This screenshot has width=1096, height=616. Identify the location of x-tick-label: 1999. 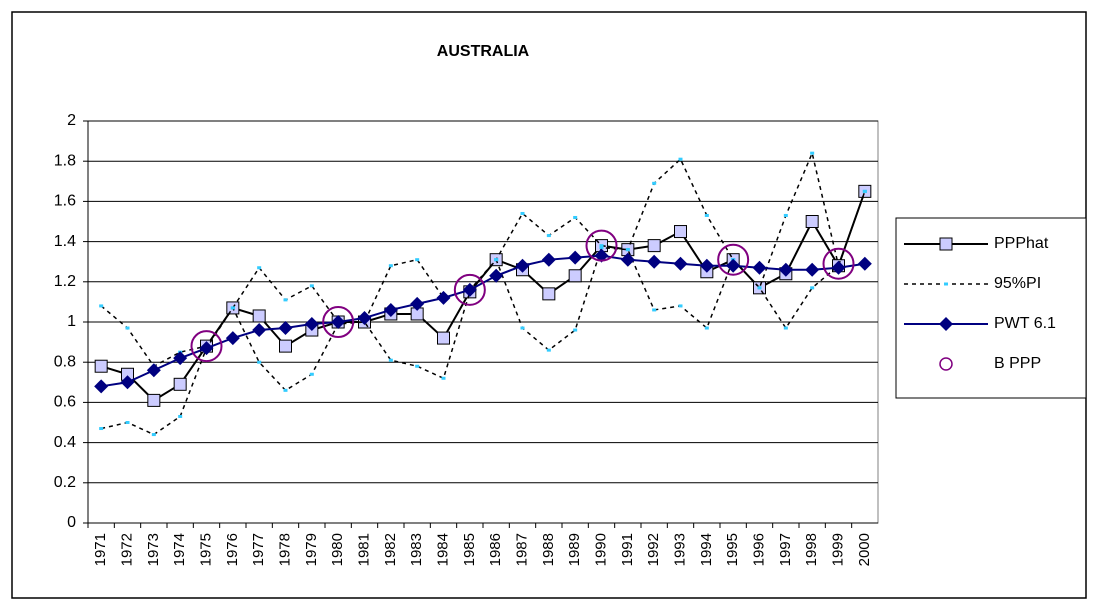
(837, 549).